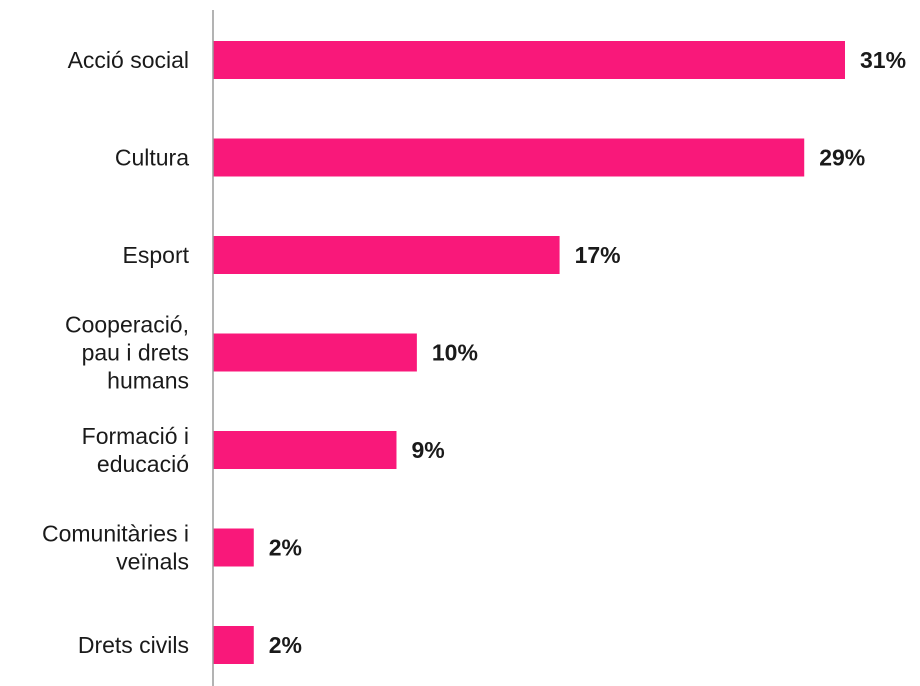  I want to click on value-label: 10%, so click(455, 353).